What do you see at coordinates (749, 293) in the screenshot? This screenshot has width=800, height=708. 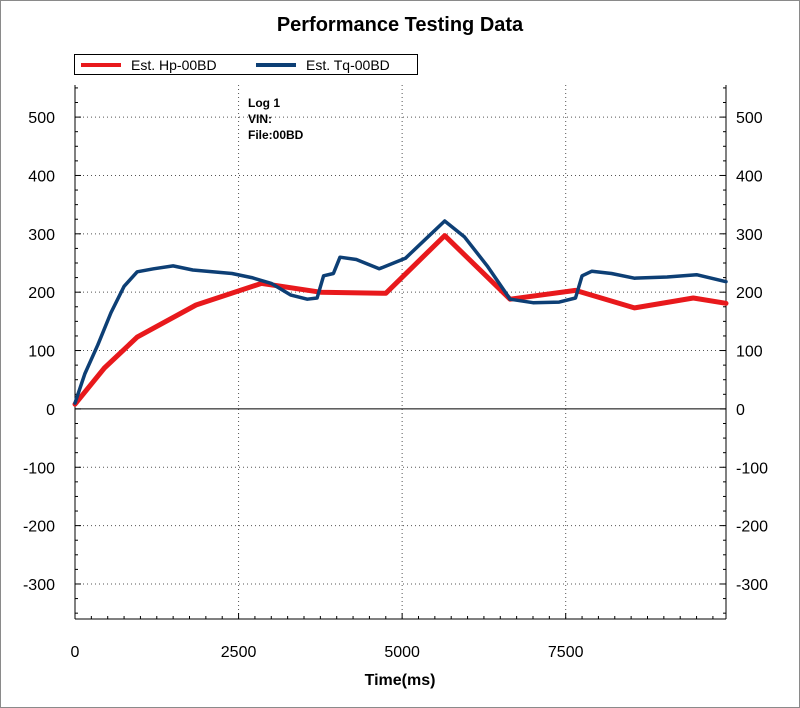 I see `y-tick-label-right: 200` at bounding box center [749, 293].